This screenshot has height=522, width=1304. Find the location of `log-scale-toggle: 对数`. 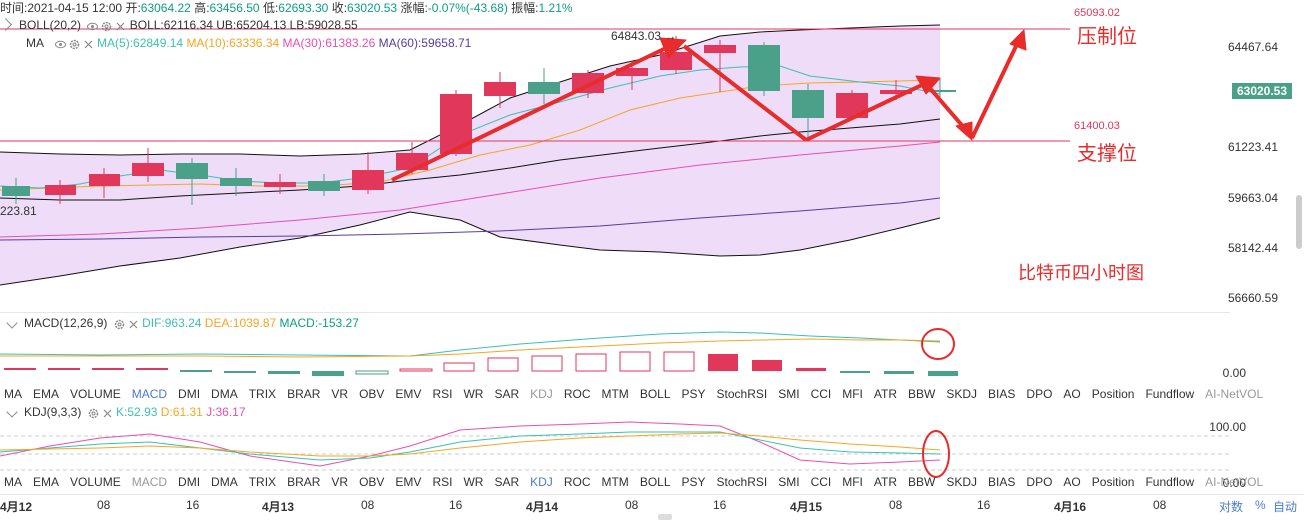

log-scale-toggle: 对数 is located at coordinates (1231, 507).